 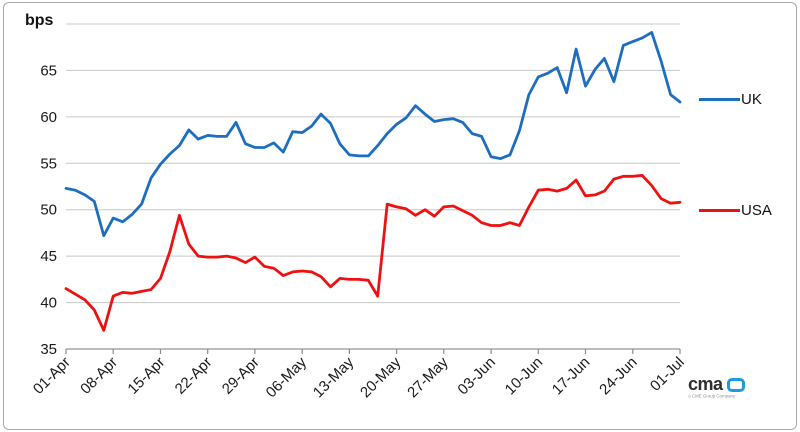 I want to click on svg-text: 29-Apr, so click(x=241, y=376).